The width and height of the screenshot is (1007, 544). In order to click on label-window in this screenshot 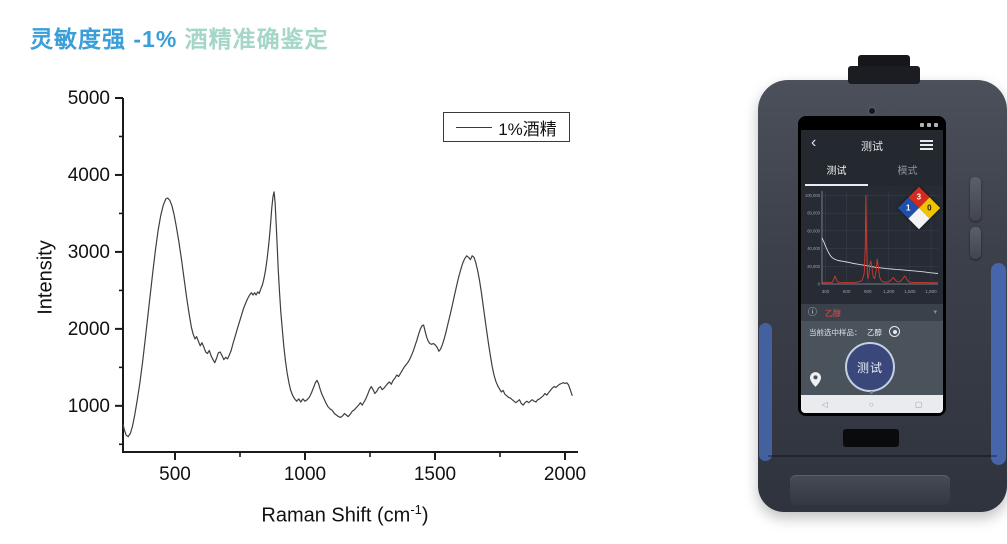, I will do `click(871, 438)`.